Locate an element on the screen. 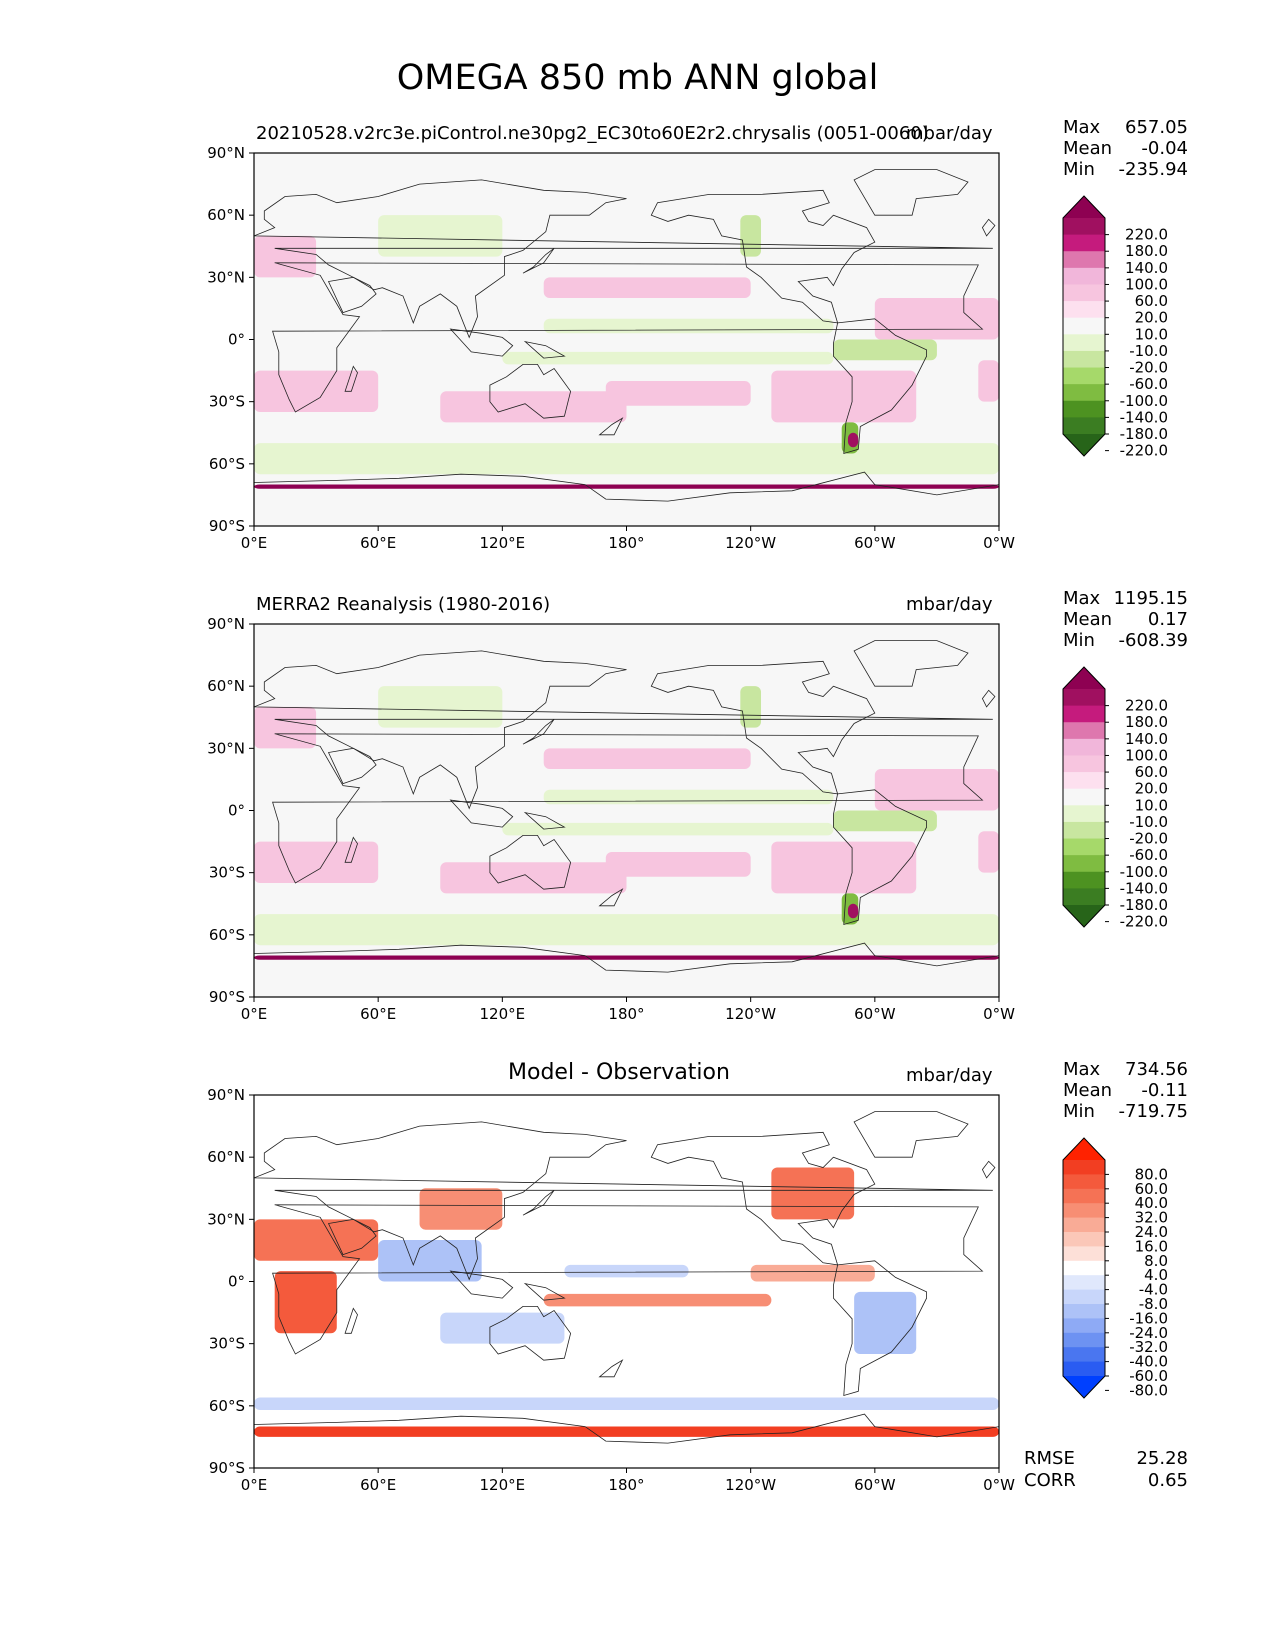 This screenshot has height=1650, width=1275. colorbar-tick-label: -40.0 is located at coordinates (1148, 1362).